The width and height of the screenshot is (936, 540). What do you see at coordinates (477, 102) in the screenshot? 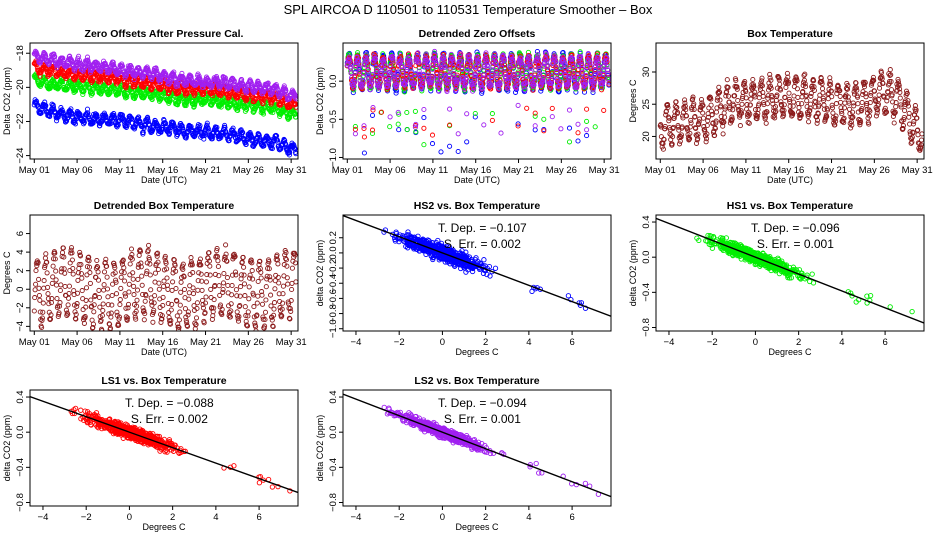
I see `data-layer` at bounding box center [477, 102].